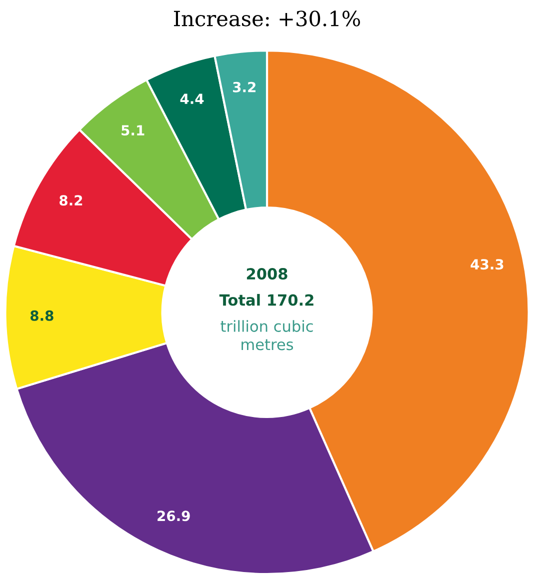 The image size is (534, 581). What do you see at coordinates (487, 264) in the screenshot?
I see `data-label: 43.3` at bounding box center [487, 264].